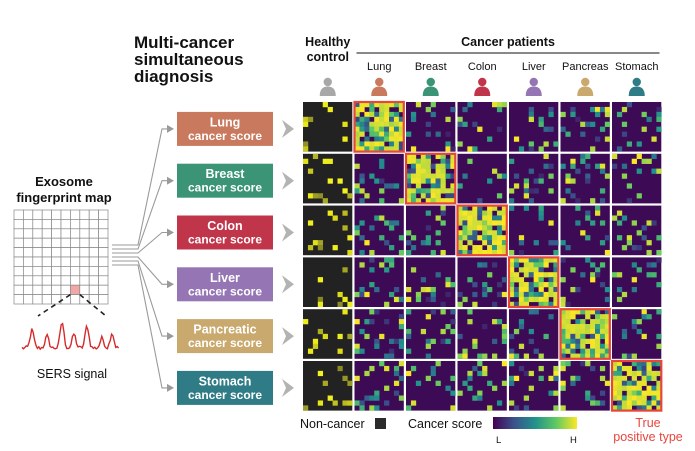 The height and width of the screenshot is (451, 695). I want to click on zoom-line-left, so click(54, 305).